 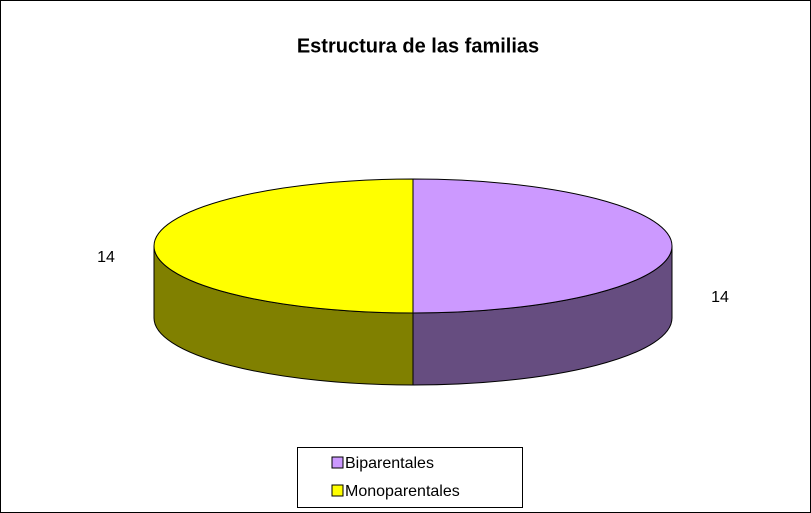 I want to click on legend-label: Biparentales, so click(x=389, y=463).